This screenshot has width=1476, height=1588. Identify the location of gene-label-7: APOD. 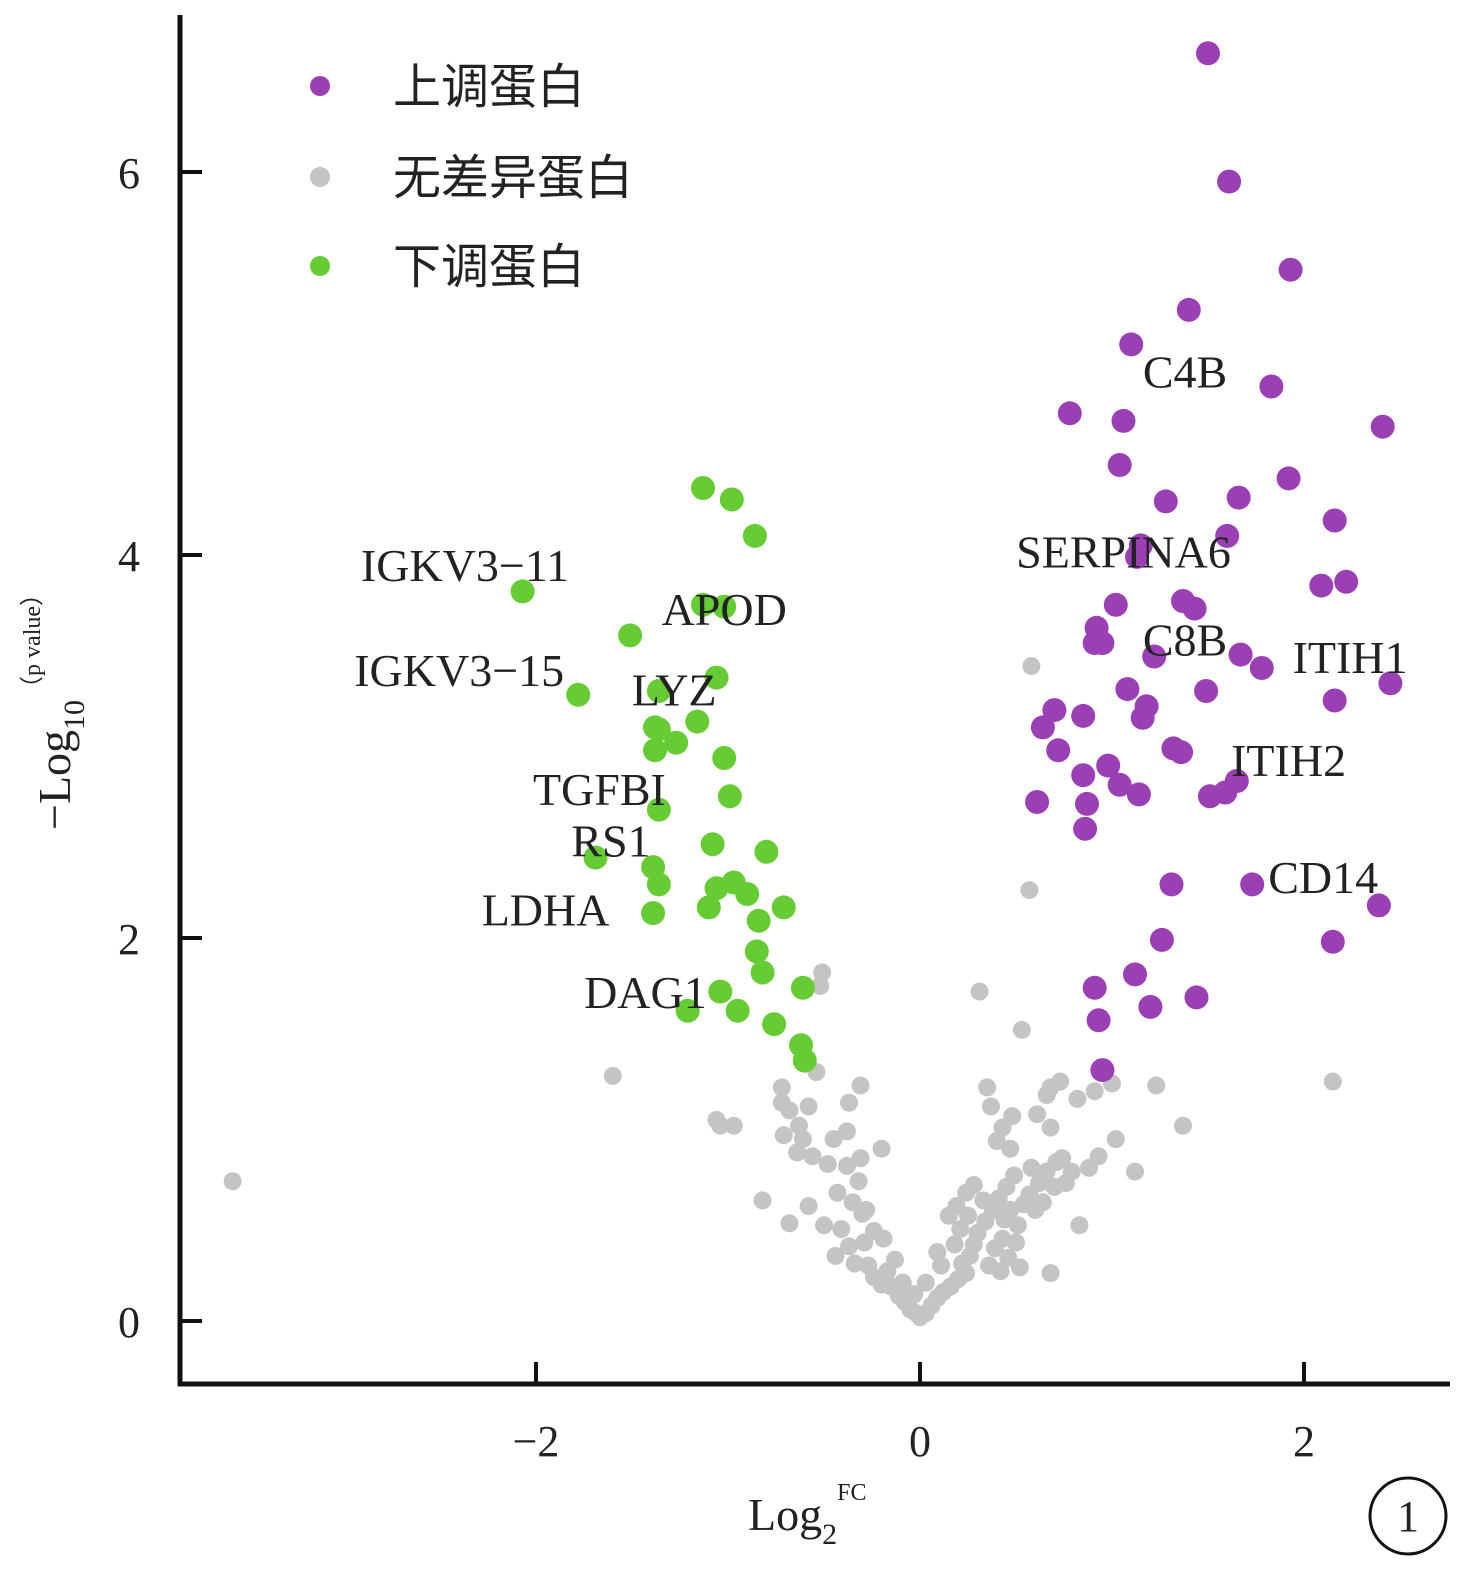
(724, 609).